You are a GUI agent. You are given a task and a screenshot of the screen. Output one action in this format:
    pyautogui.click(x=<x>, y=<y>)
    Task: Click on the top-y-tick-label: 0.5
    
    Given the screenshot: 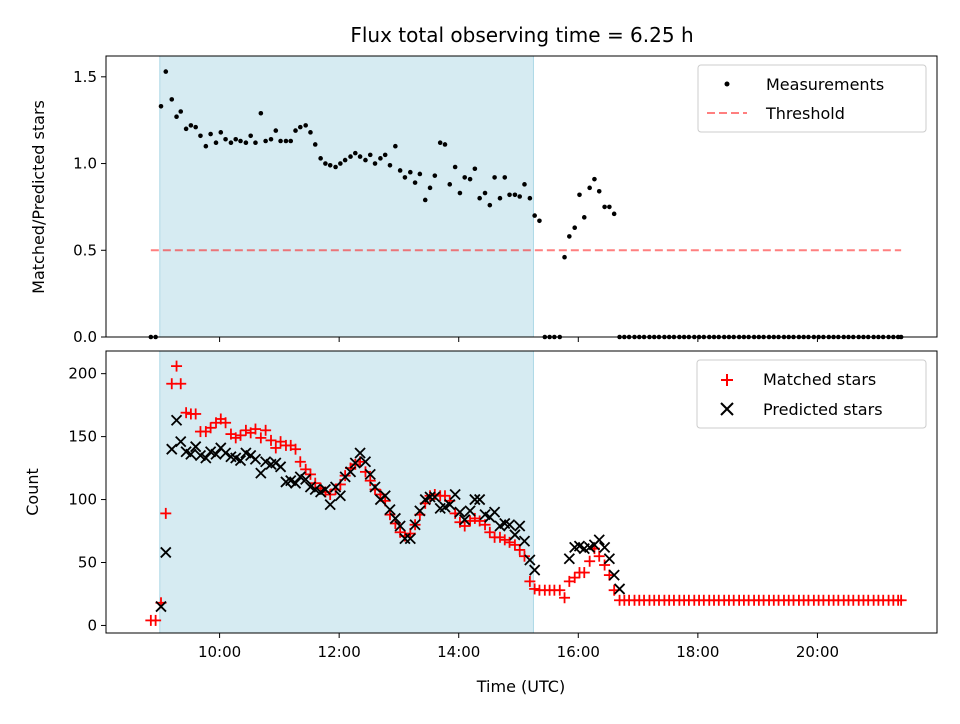 What is the action you would take?
    pyautogui.click(x=85, y=250)
    